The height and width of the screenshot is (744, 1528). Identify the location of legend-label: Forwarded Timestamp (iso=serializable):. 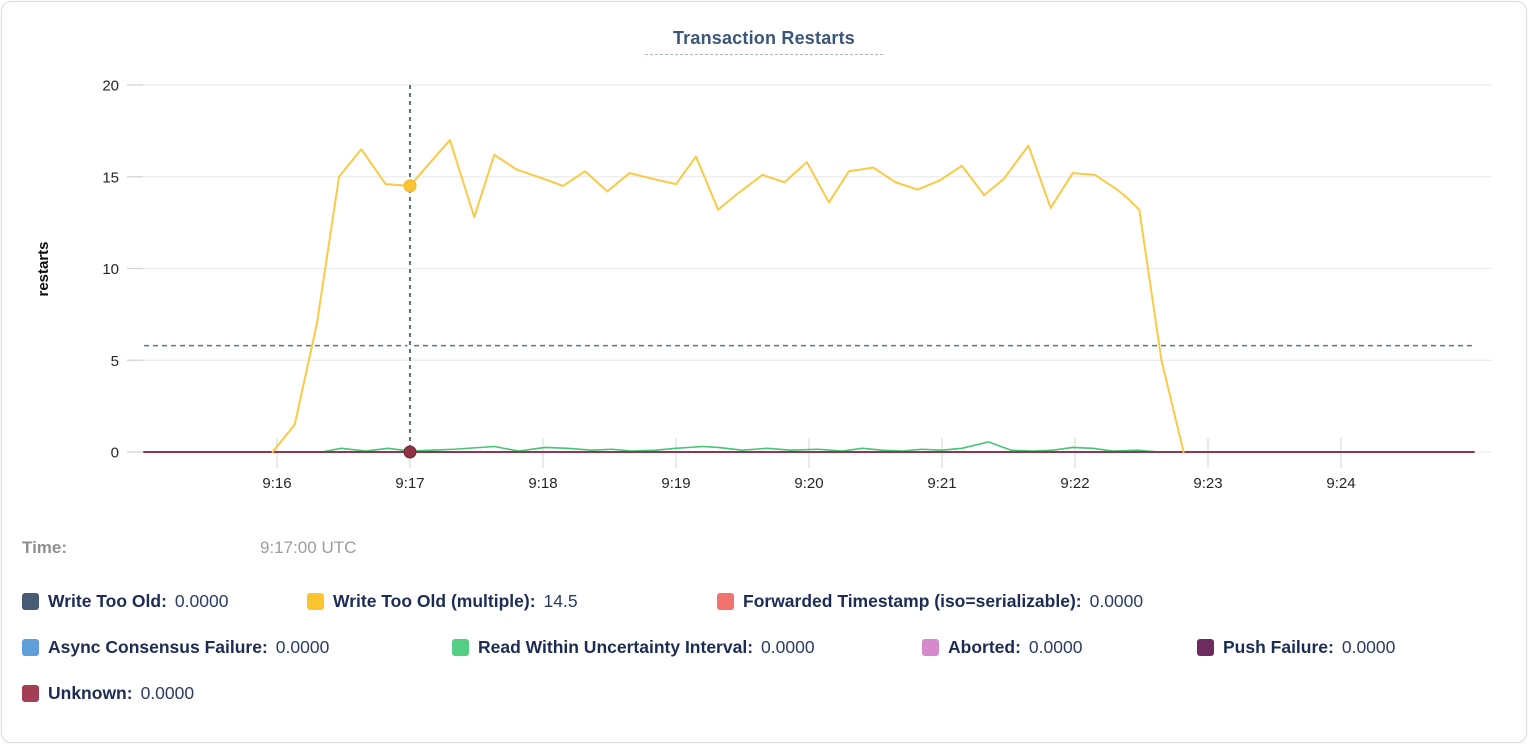
(912, 601).